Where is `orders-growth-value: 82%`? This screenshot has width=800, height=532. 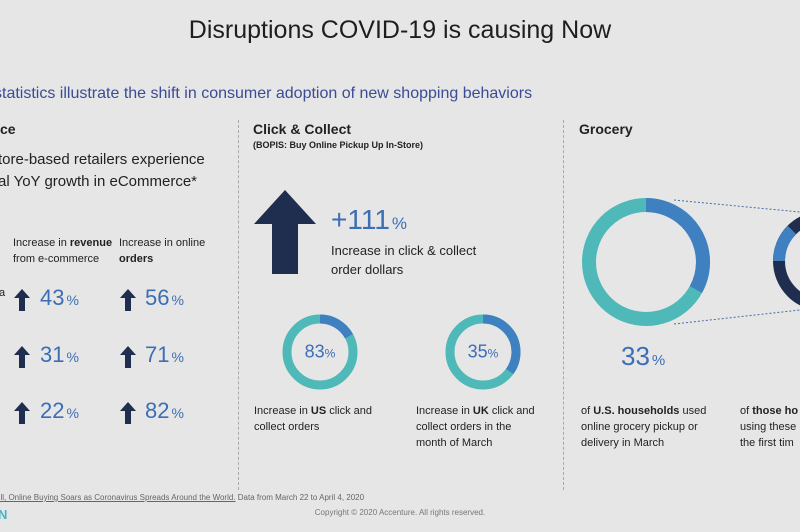
orders-growth-value: 82% is located at coordinates (164, 410).